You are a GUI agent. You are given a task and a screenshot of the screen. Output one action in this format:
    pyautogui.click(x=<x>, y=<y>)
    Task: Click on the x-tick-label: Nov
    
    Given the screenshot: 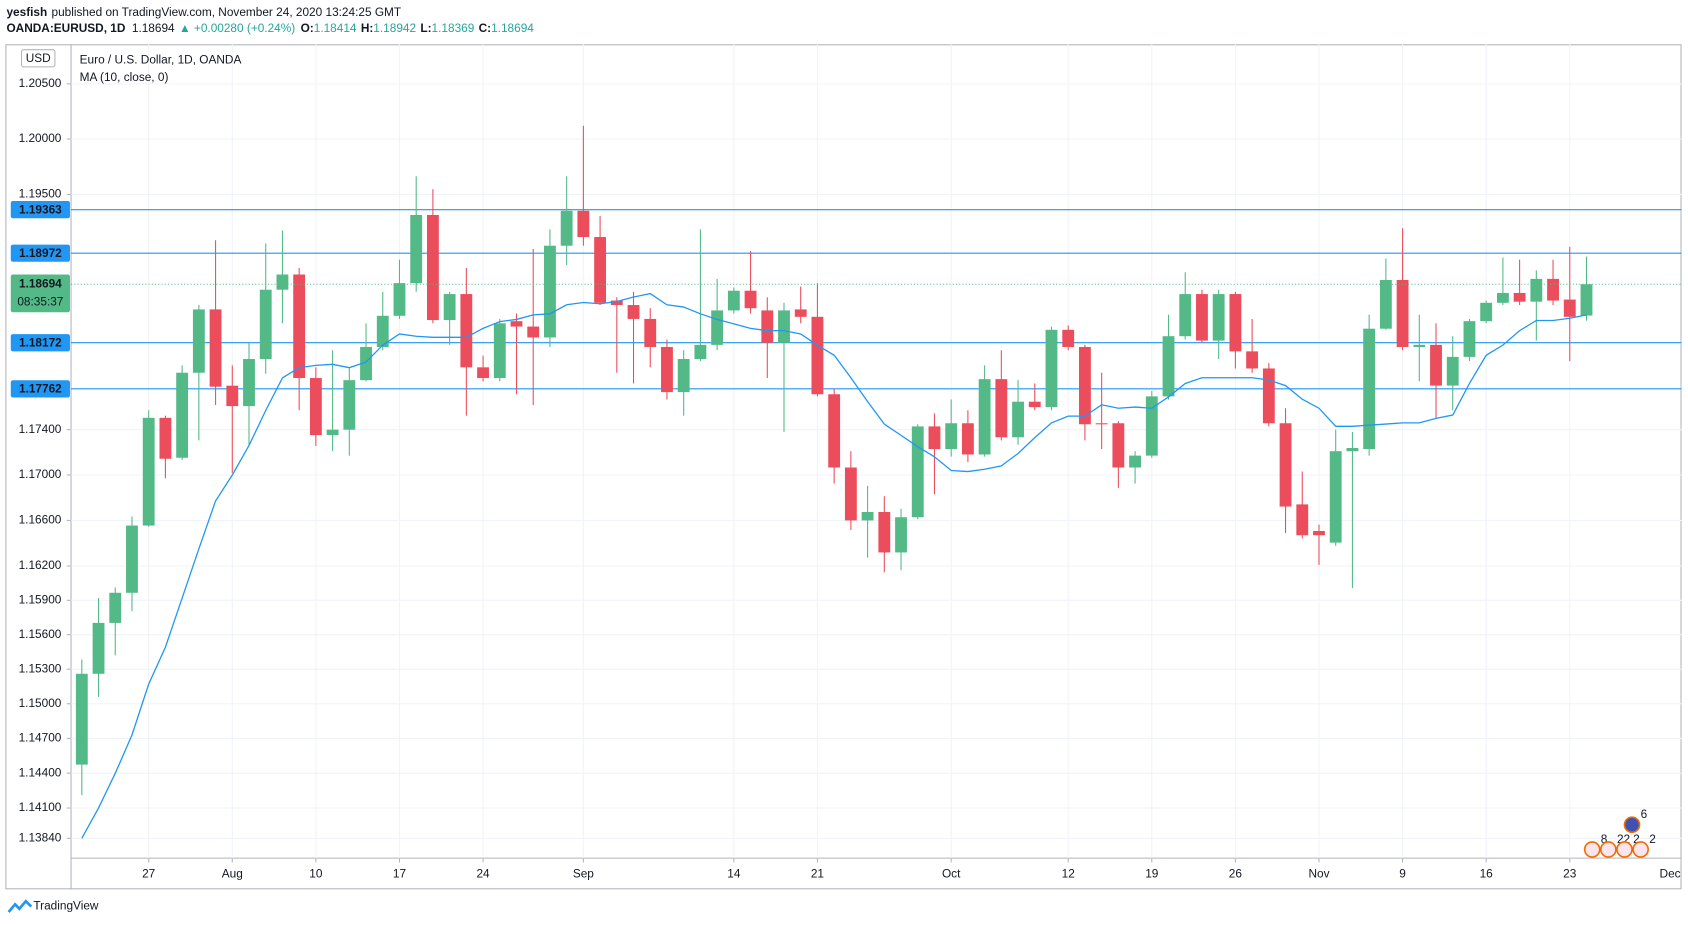 What is the action you would take?
    pyautogui.click(x=1318, y=873)
    